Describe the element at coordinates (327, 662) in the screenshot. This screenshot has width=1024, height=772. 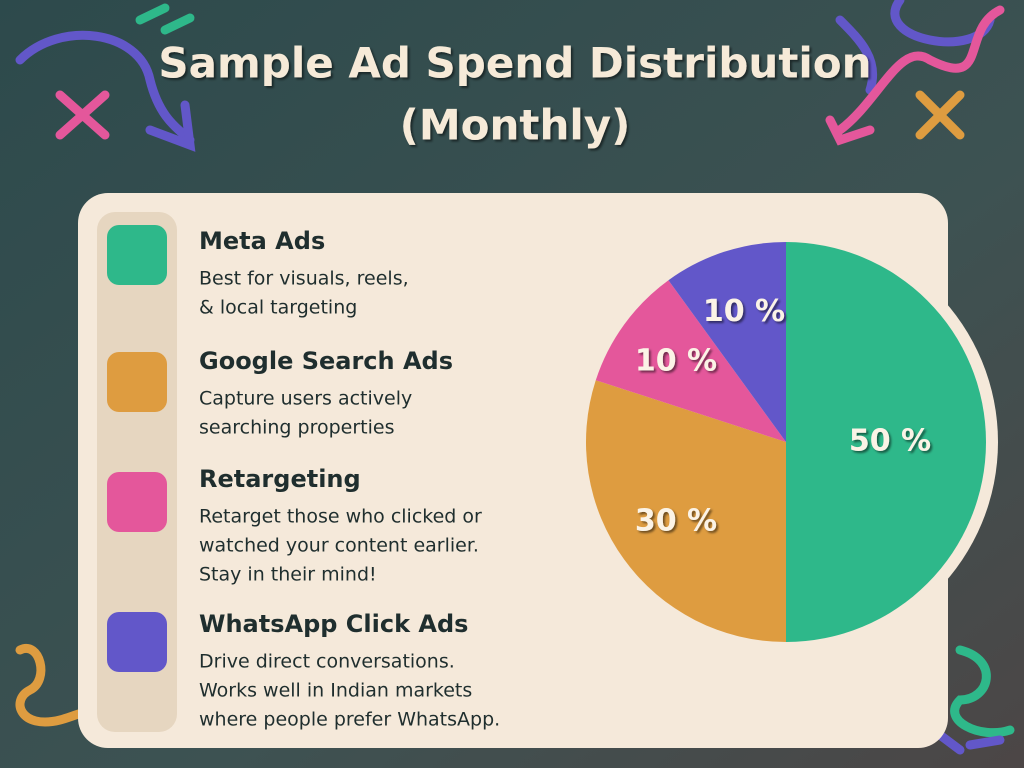
I see `legend-description: Drive direct conversations.` at that location.